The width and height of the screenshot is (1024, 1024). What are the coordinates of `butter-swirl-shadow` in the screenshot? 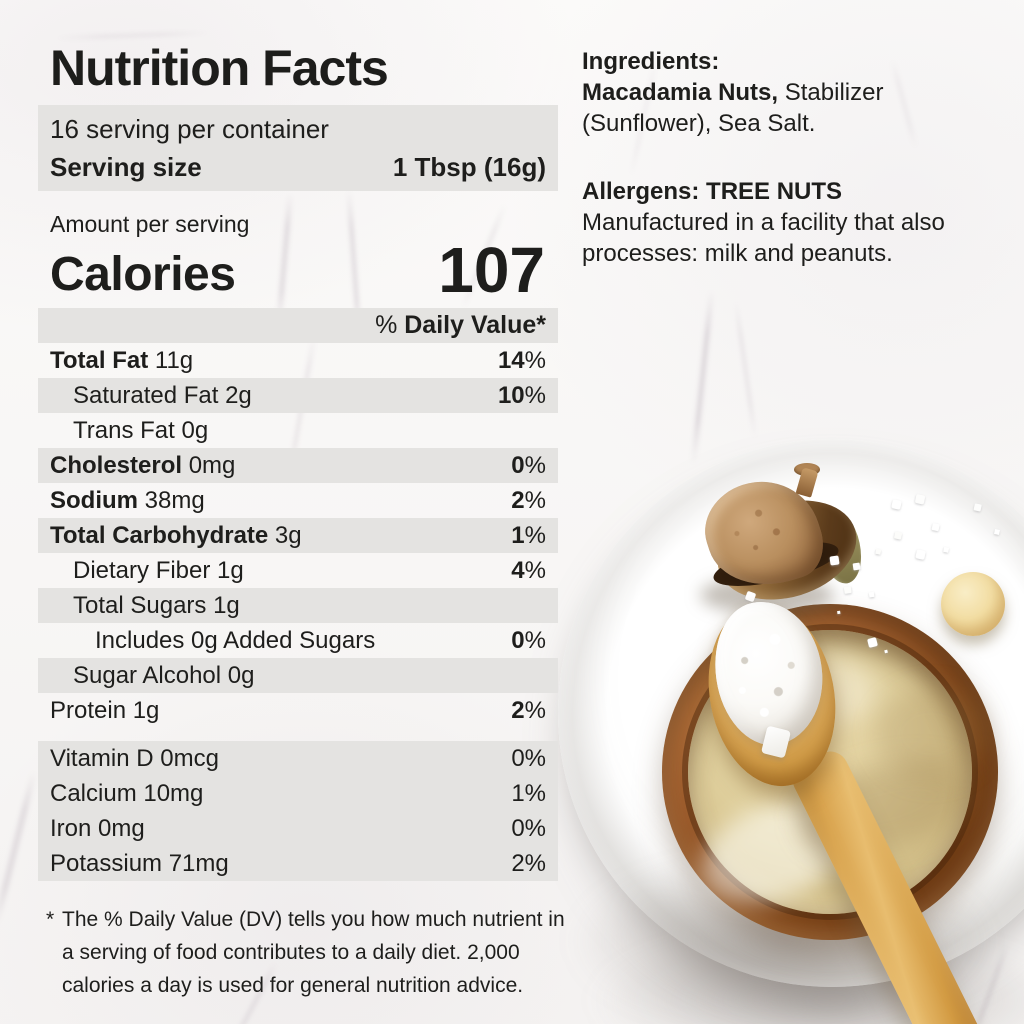 It's located at (931, 734).